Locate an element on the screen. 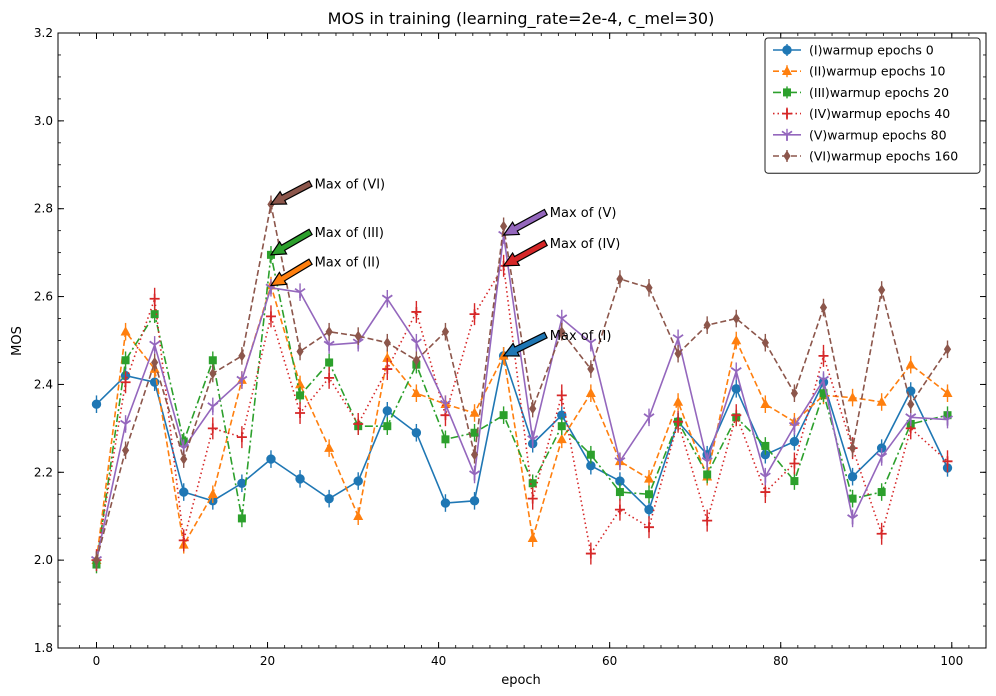 The height and width of the screenshot is (696, 996). y-tick-label: 2.4 is located at coordinates (43, 384).